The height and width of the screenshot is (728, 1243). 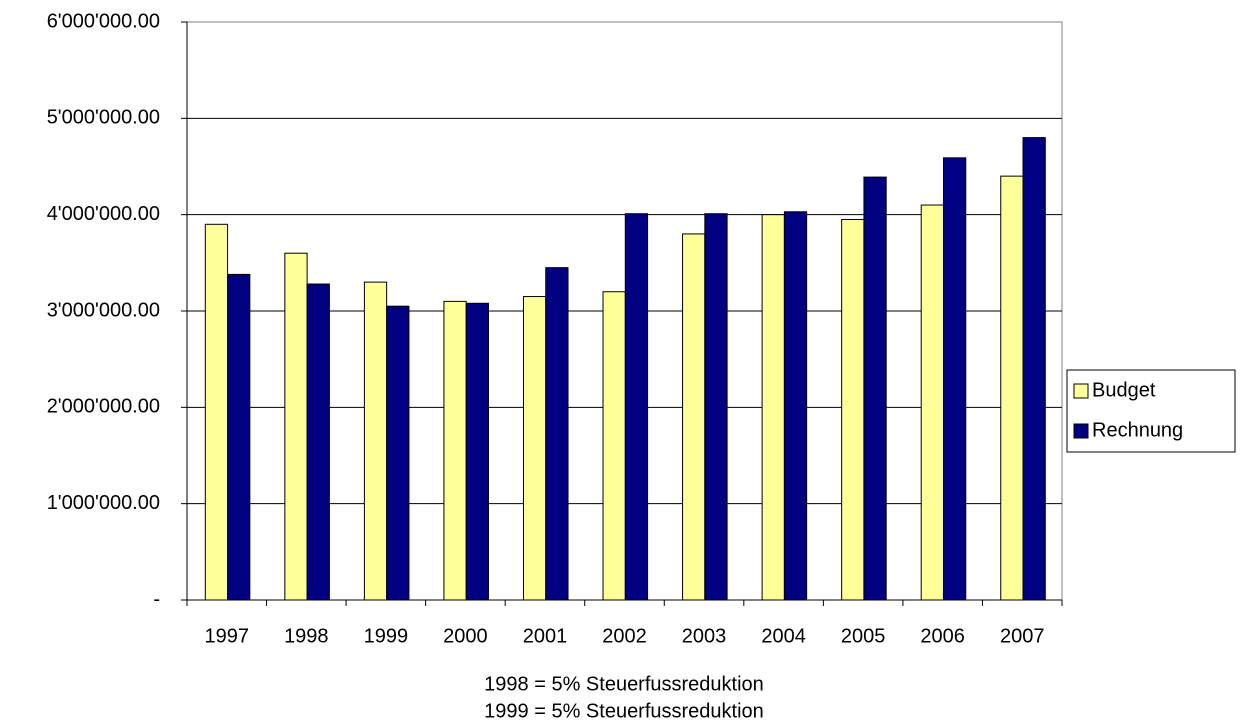 What do you see at coordinates (103, 407) in the screenshot?
I see `y-tick-label: 2'000'000.00` at bounding box center [103, 407].